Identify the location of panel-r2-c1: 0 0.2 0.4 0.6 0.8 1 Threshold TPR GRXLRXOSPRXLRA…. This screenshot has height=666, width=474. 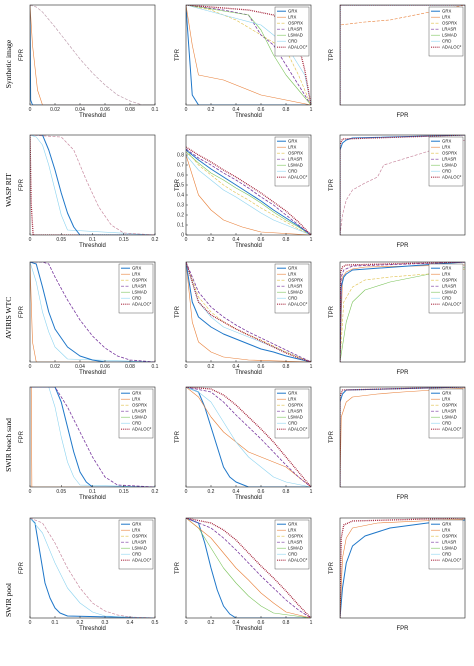
(244, 318).